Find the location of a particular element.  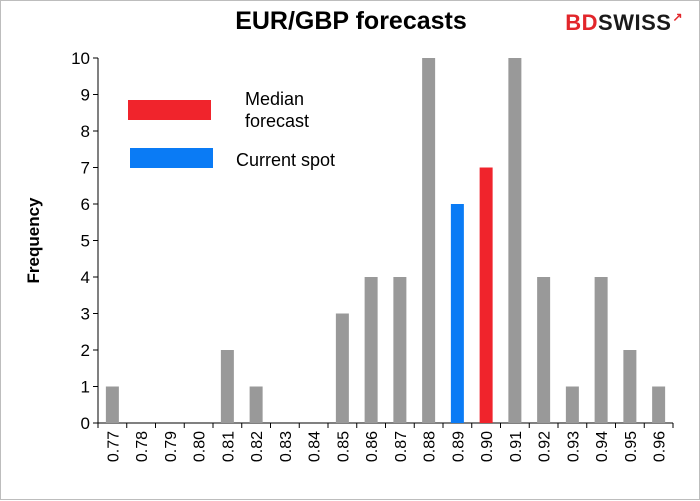

y-tick-label: 10 is located at coordinates (80, 58).